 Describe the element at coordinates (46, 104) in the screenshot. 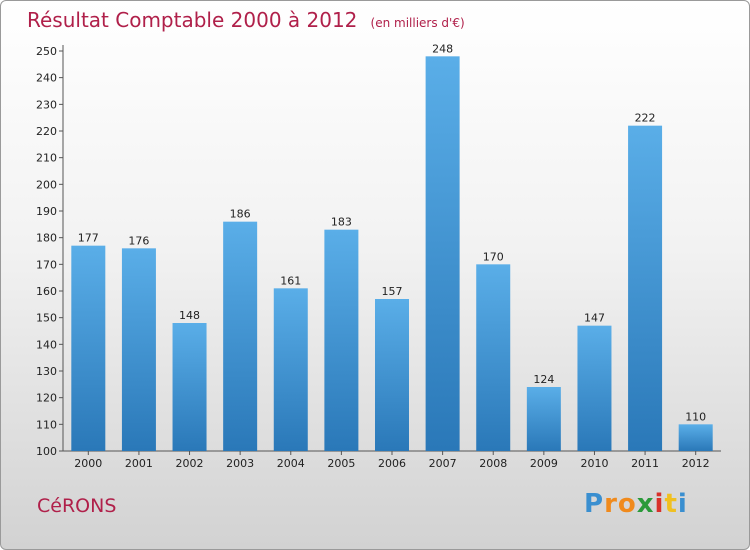

I see `y-tick-label: 230` at that location.